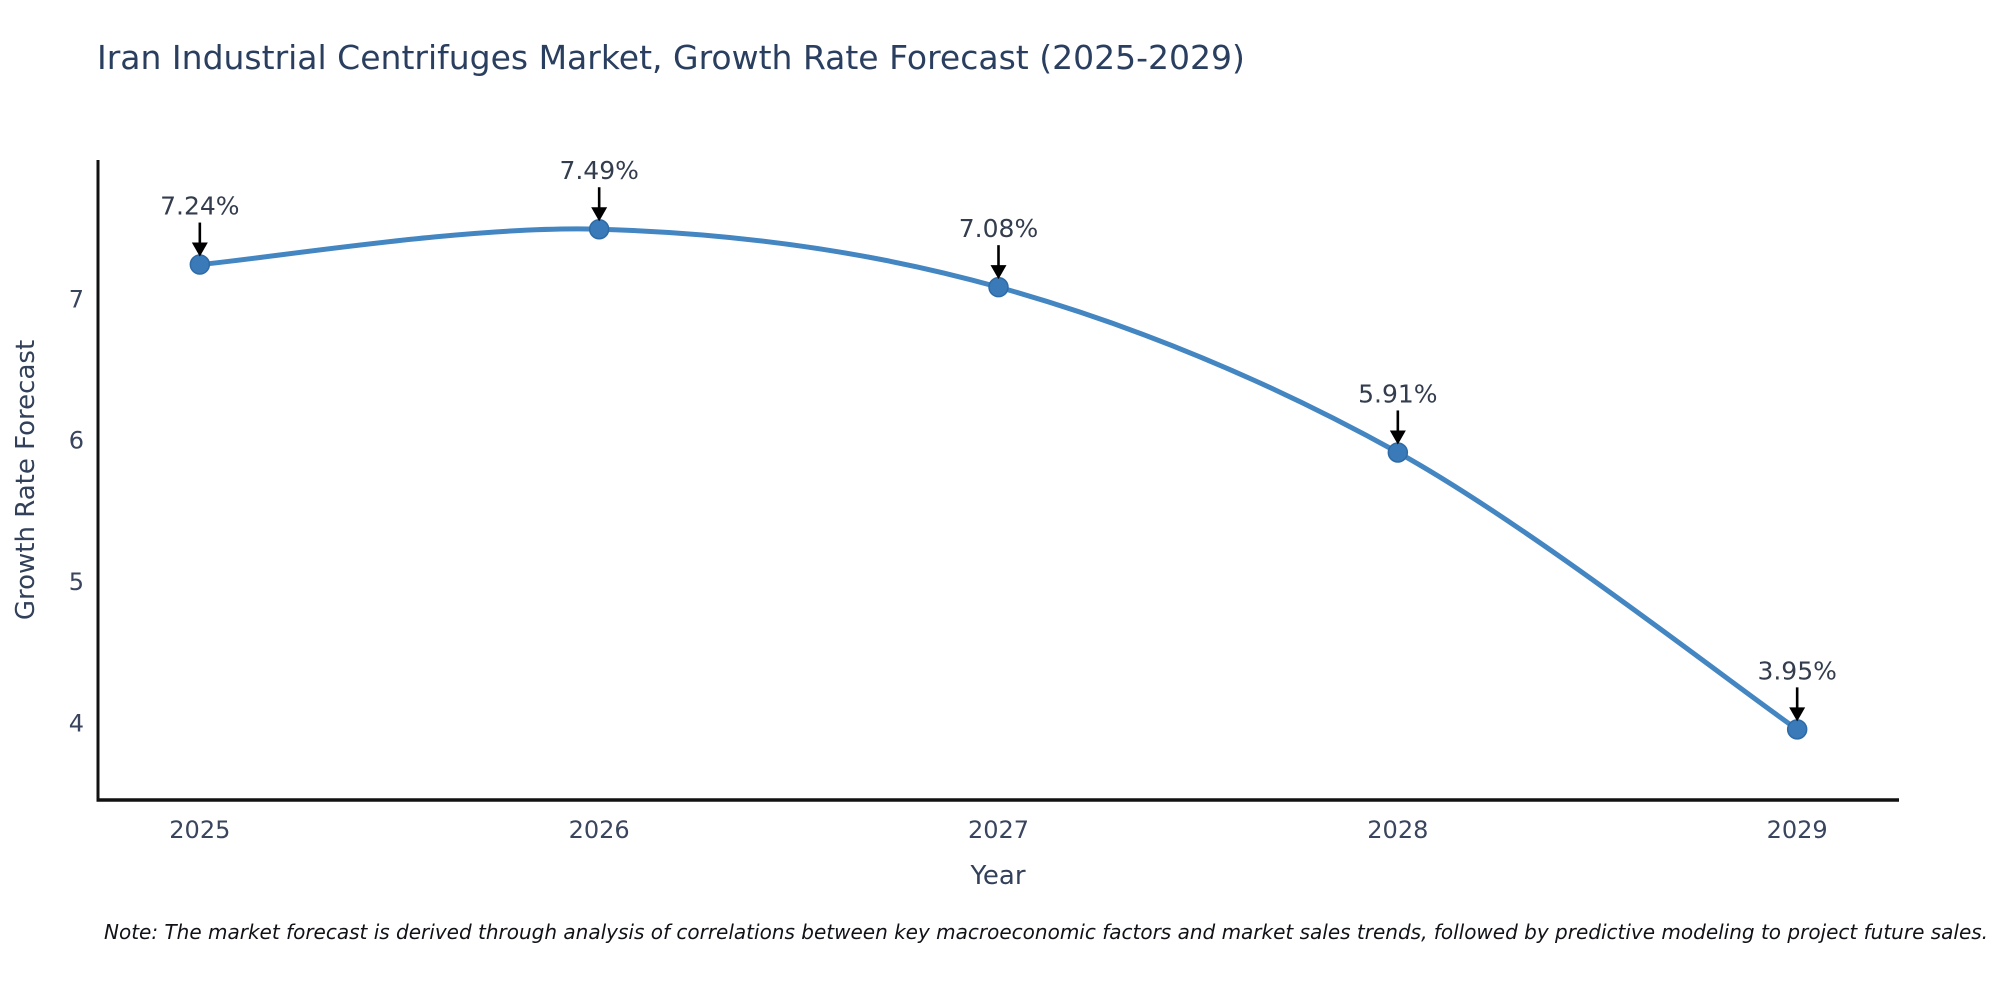 This screenshot has width=2000, height=1000. Describe the element at coordinates (26, 480) in the screenshot. I see `y-axis-title: Growth Rate Forecast` at that location.